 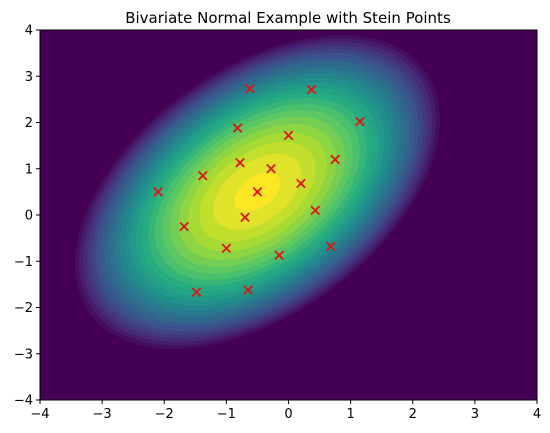 I want to click on x-tick-label: 3, so click(x=475, y=414).